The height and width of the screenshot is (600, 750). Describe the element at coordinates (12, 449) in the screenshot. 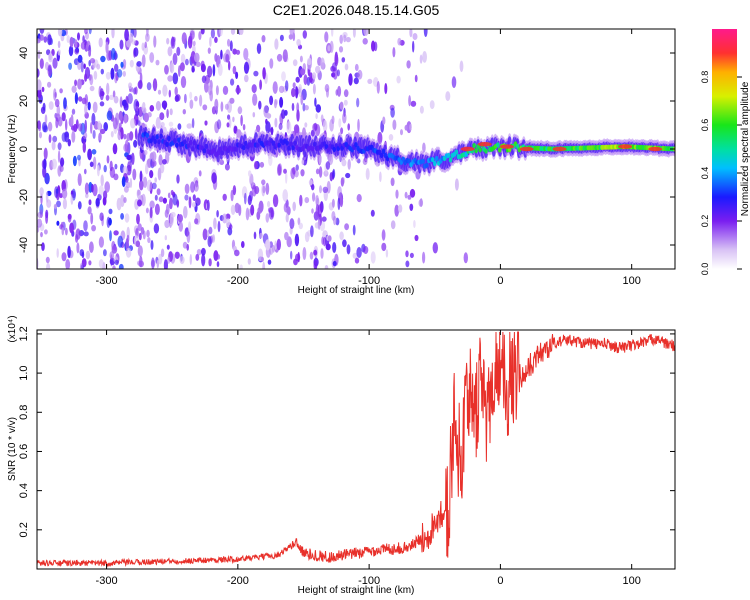

I see `snr-y-label: SNR (10 * v/v)` at that location.